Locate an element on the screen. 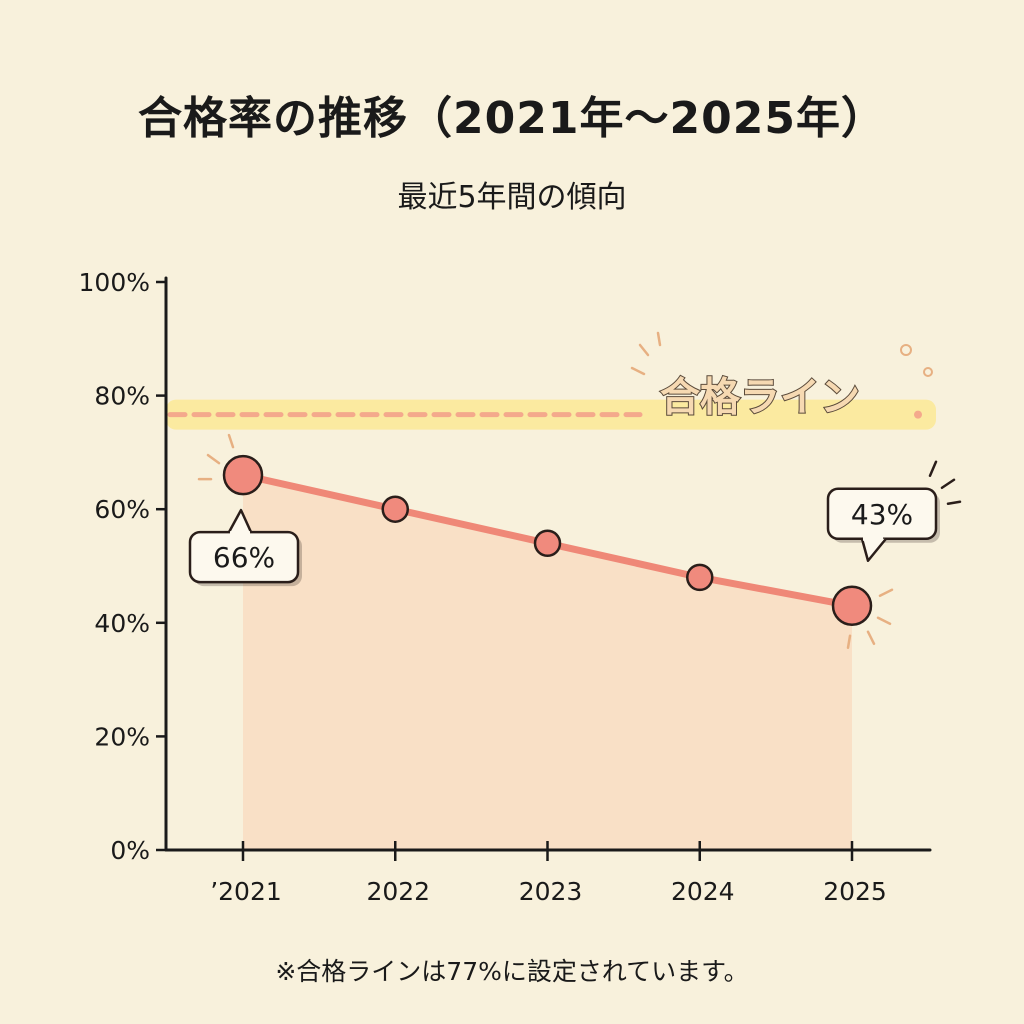 The image size is (1024, 1024). chart-title: 合格率の推移（2021年〜2025年） is located at coordinates (512, 118).